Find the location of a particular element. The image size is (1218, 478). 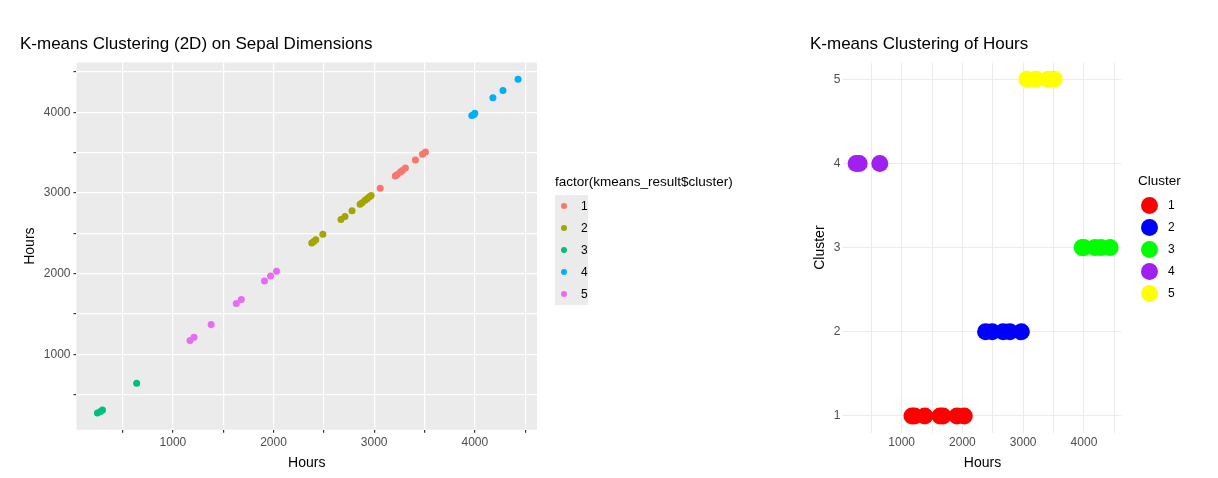

y-tick-label: 3000 is located at coordinates (57, 192).